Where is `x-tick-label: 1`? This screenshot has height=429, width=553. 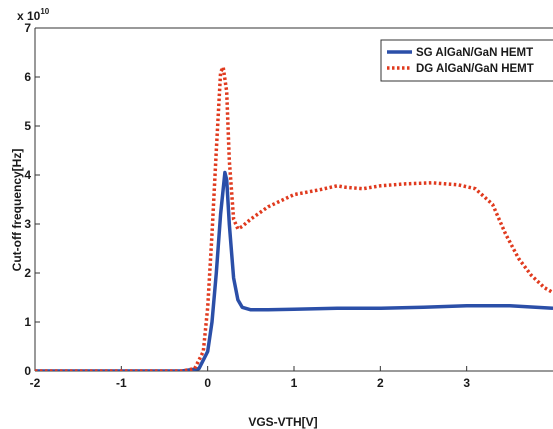 x-tick-label: 1 is located at coordinates (294, 383).